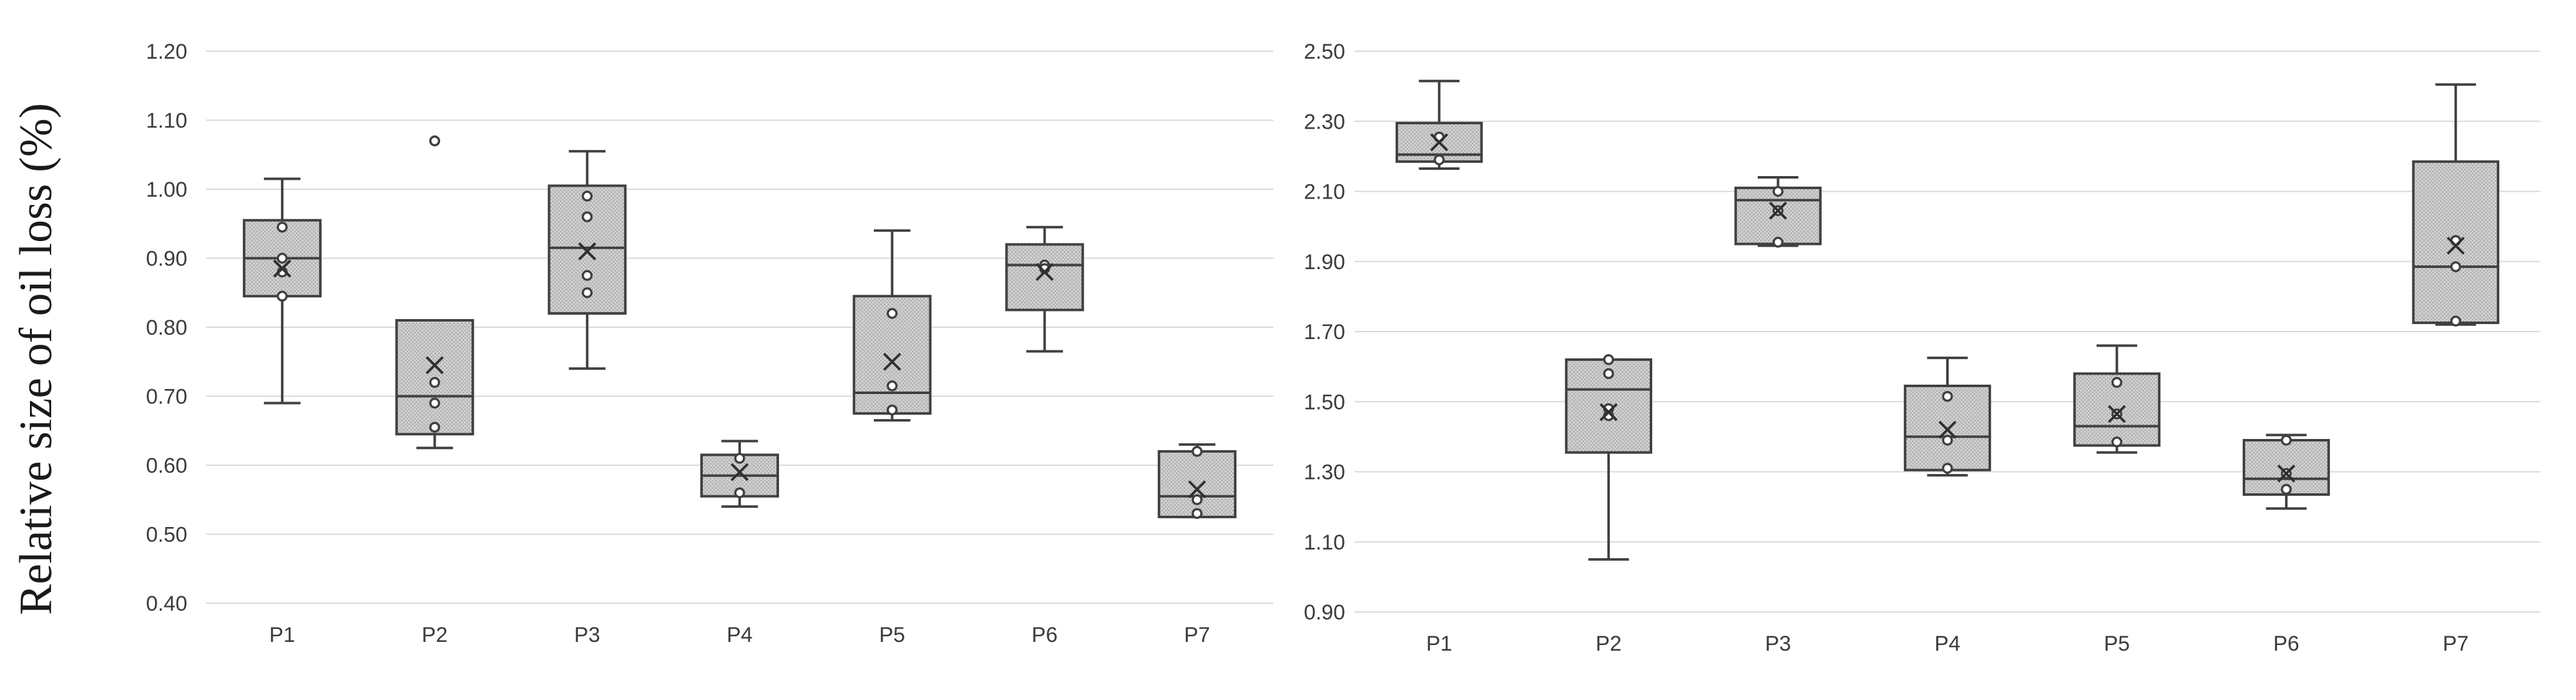 The width and height of the screenshot is (2576, 700). What do you see at coordinates (1947, 644) in the screenshot?
I see `x-category-label: P4` at bounding box center [1947, 644].